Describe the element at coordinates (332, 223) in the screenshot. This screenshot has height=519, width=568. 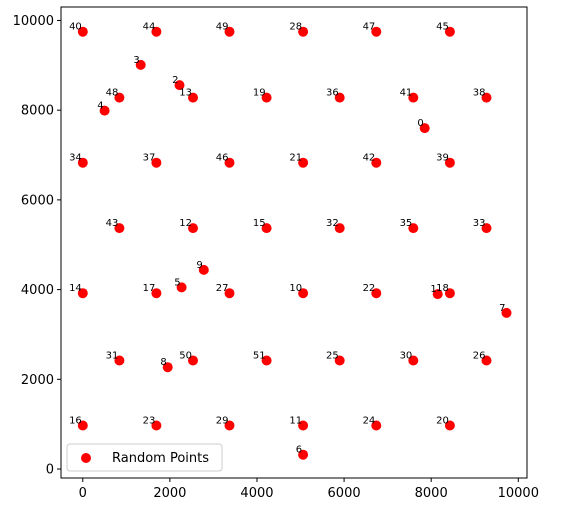
I see `point-label-32: 32` at that location.